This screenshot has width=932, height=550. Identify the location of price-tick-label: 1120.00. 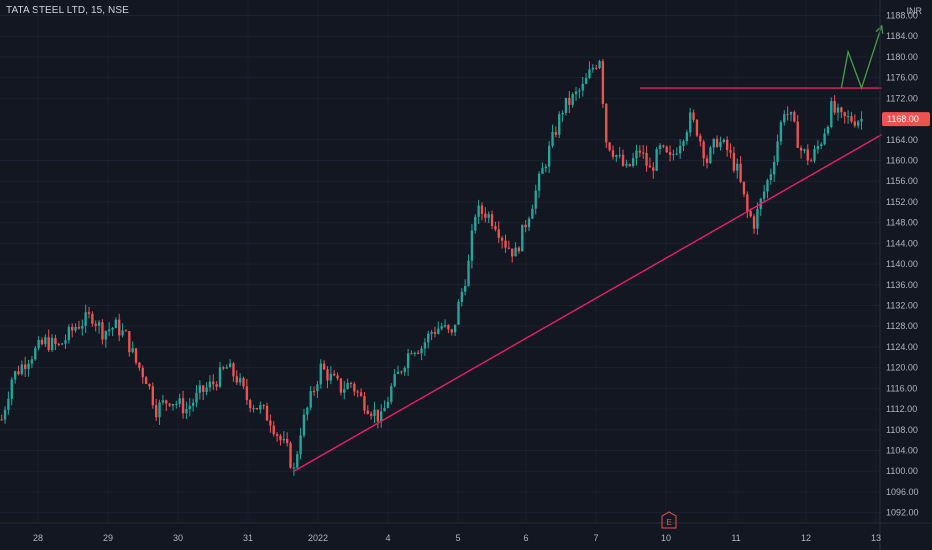
(902, 368).